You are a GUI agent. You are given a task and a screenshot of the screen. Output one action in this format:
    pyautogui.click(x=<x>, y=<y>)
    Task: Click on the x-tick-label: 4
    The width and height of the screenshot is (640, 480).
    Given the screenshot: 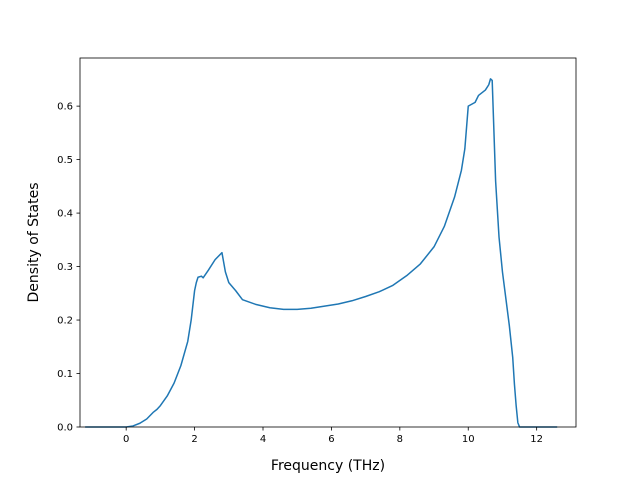 What is the action you would take?
    pyautogui.click(x=263, y=439)
    